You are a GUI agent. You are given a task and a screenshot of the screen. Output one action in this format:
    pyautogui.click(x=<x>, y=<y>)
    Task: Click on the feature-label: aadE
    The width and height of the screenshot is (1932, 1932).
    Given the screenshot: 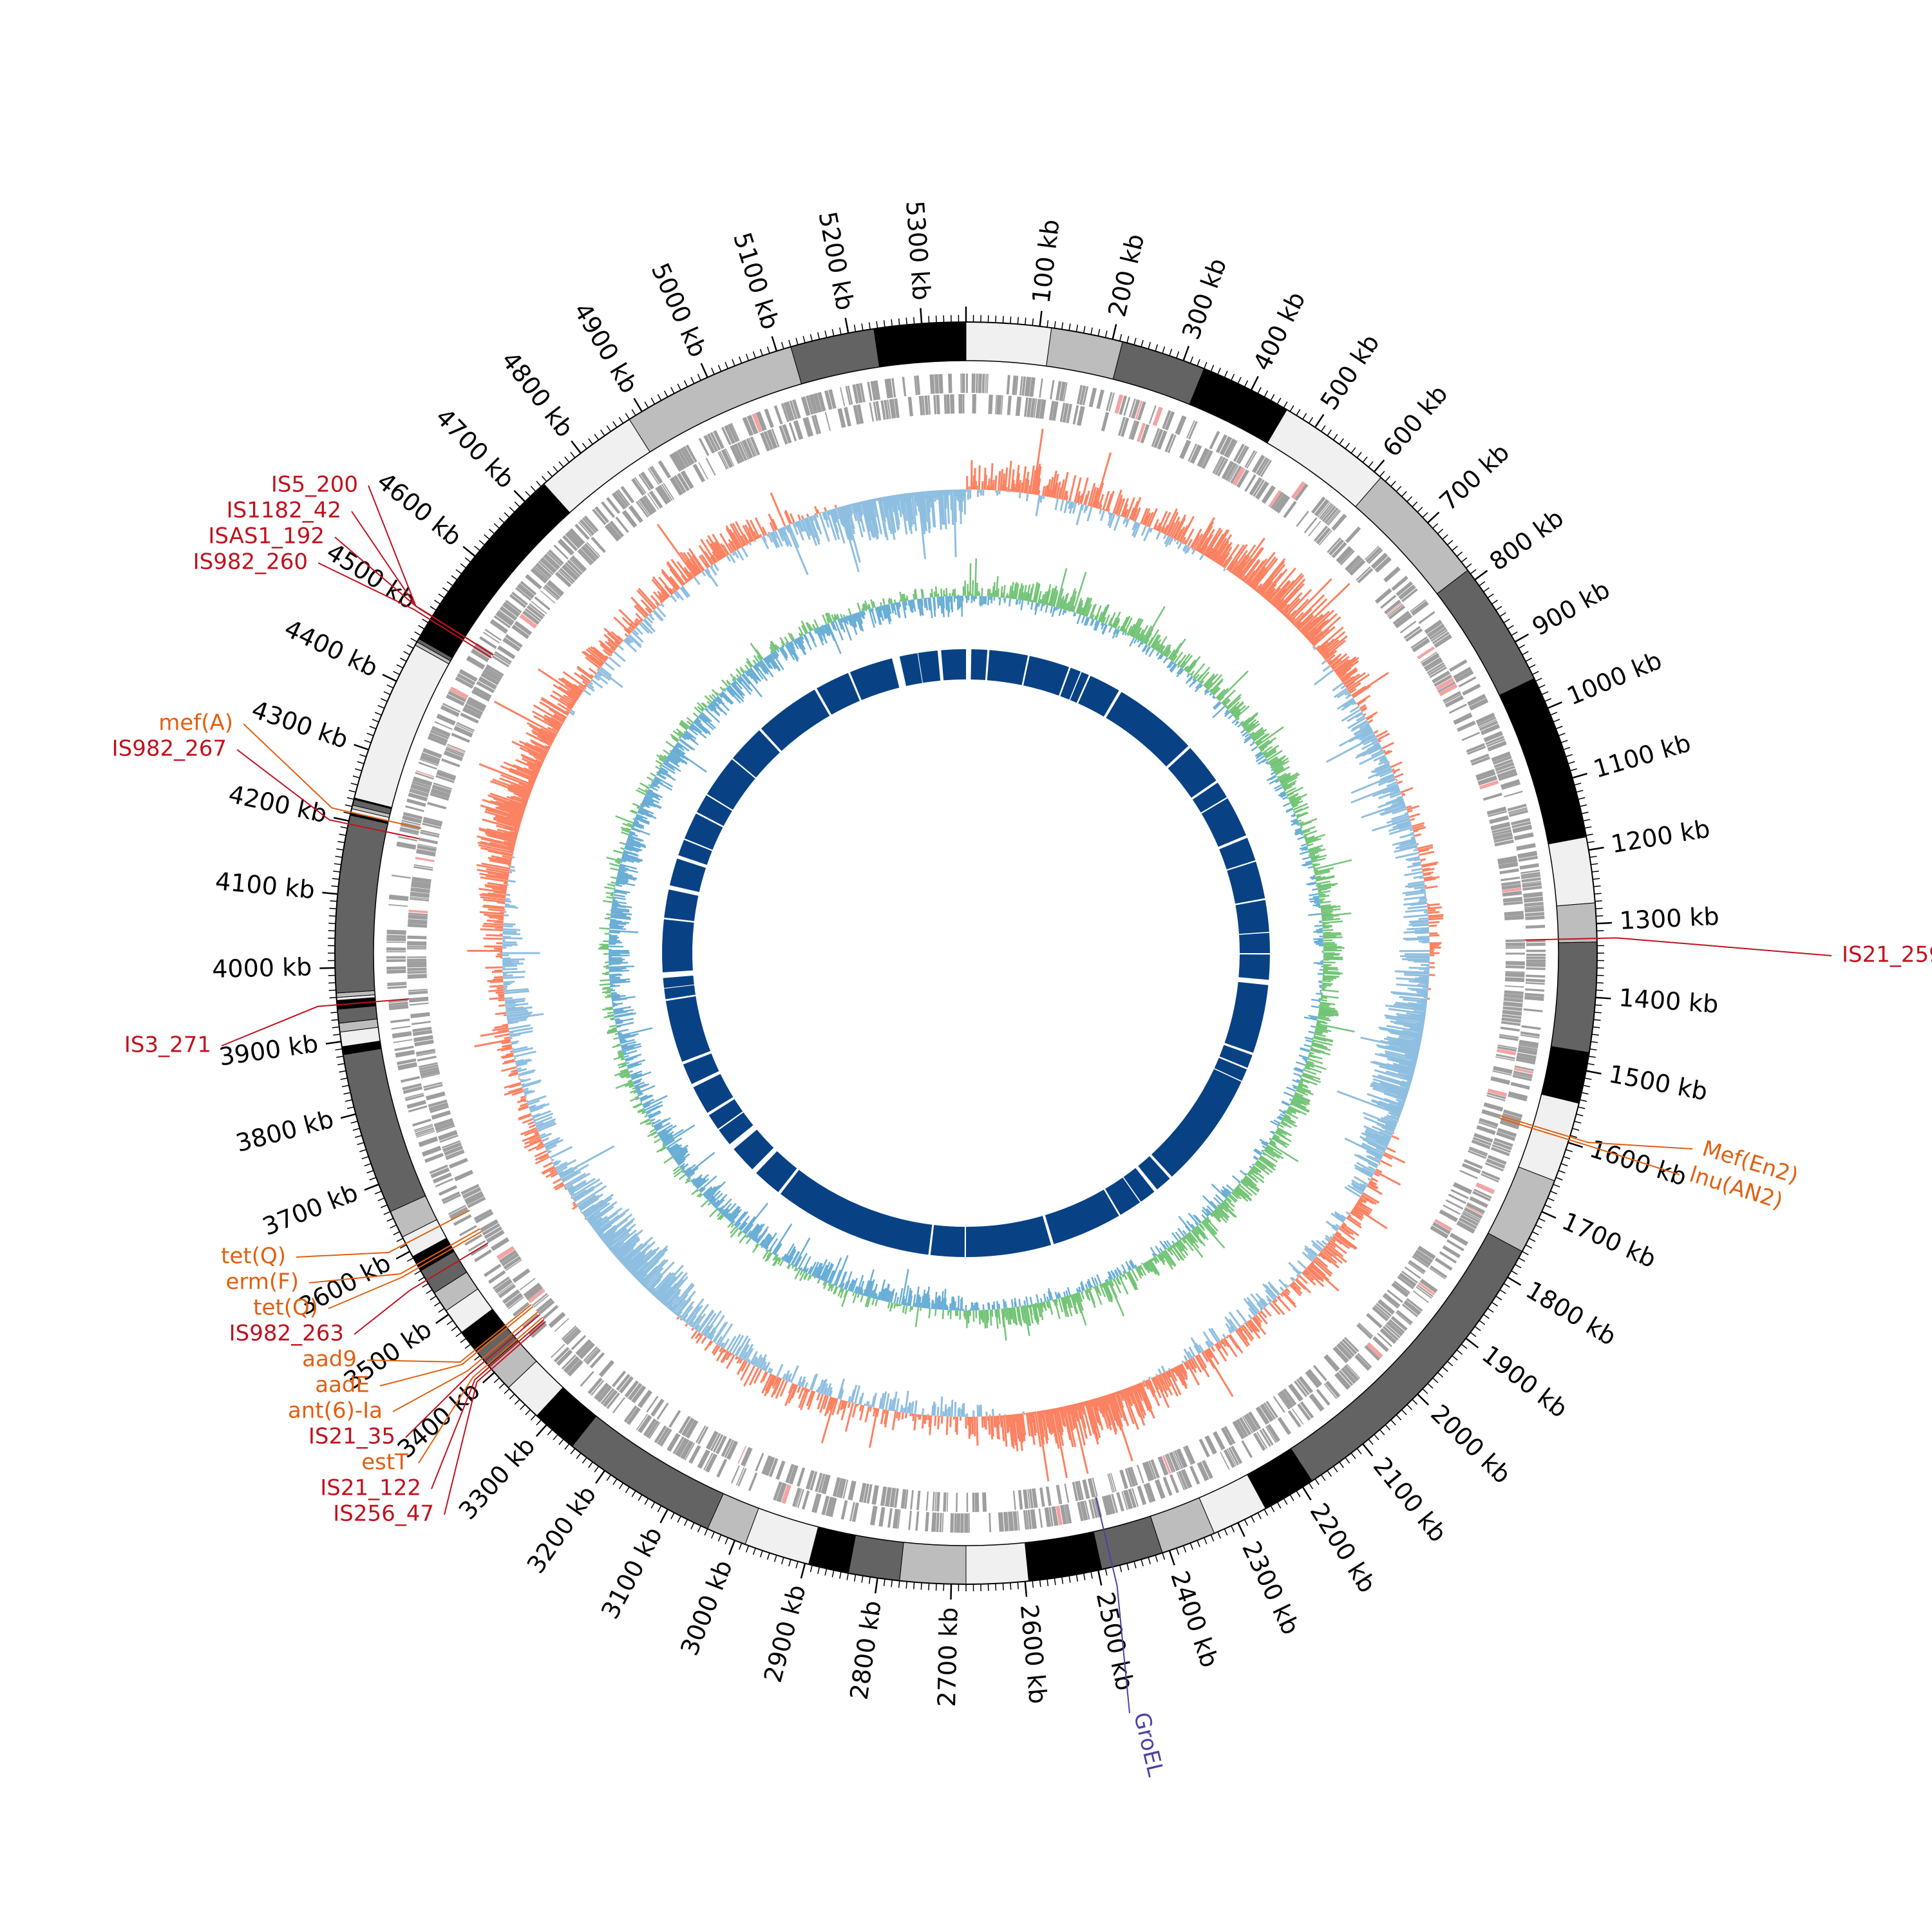 What is the action you would take?
    pyautogui.click(x=342, y=1385)
    